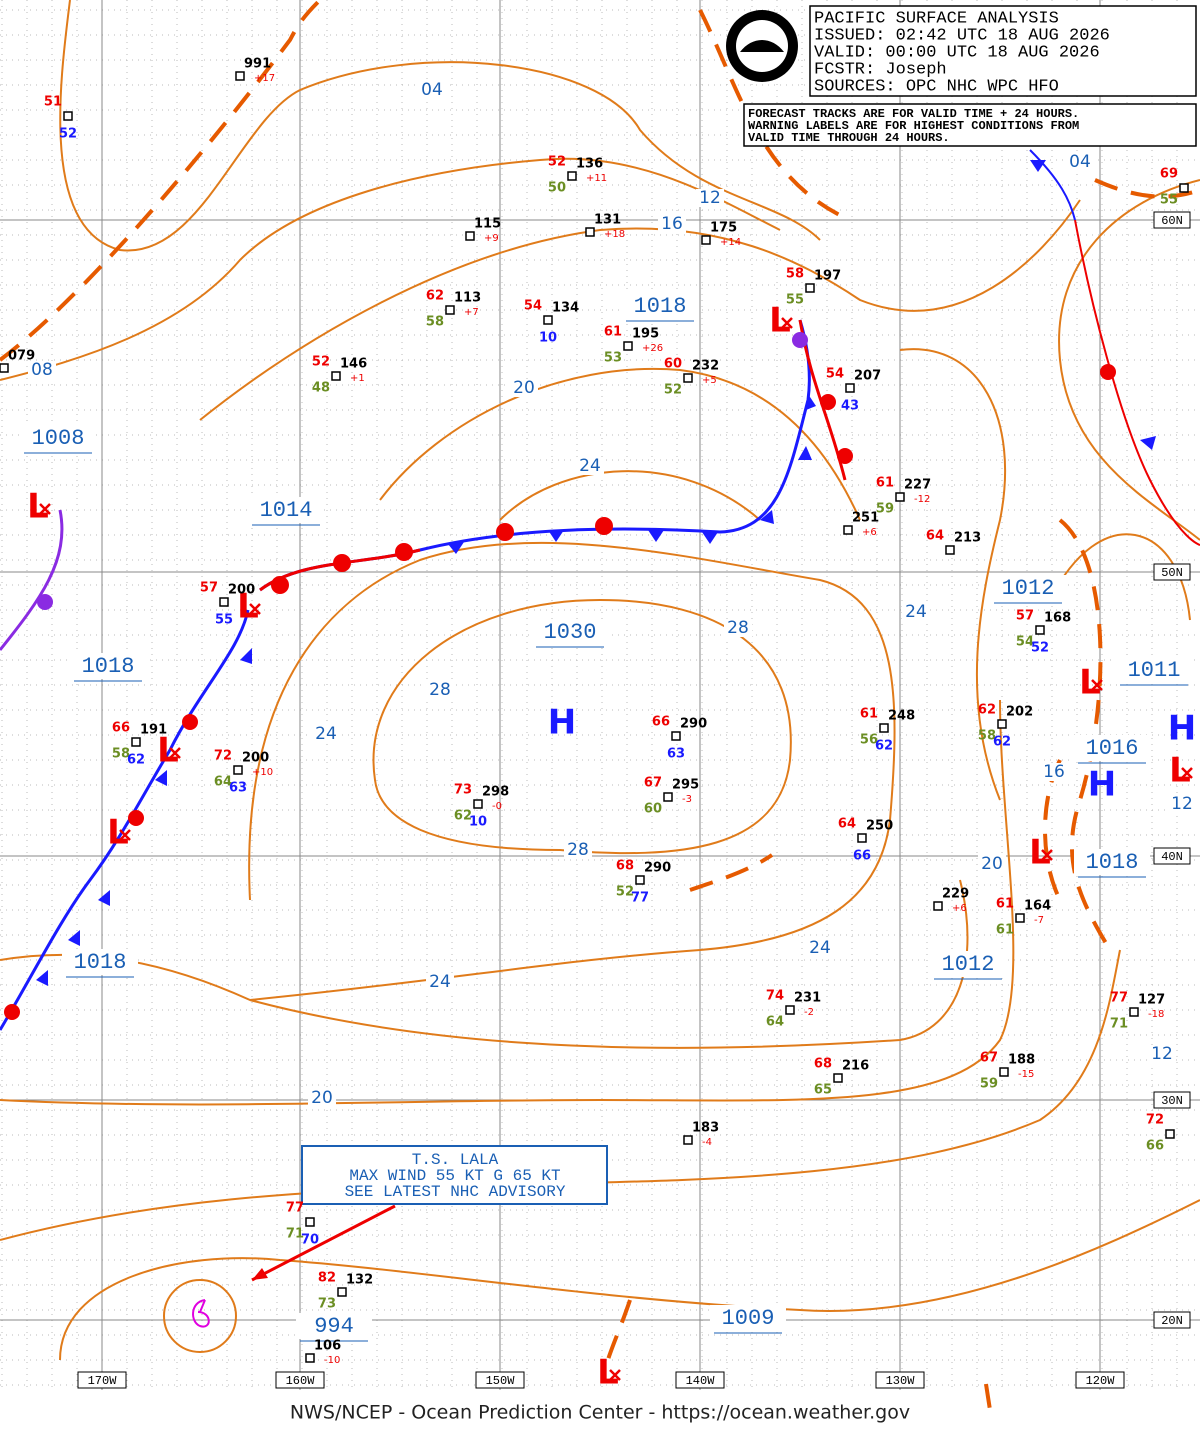 The image size is (1200, 1433). I want to click on station-p: 175, so click(723, 228).